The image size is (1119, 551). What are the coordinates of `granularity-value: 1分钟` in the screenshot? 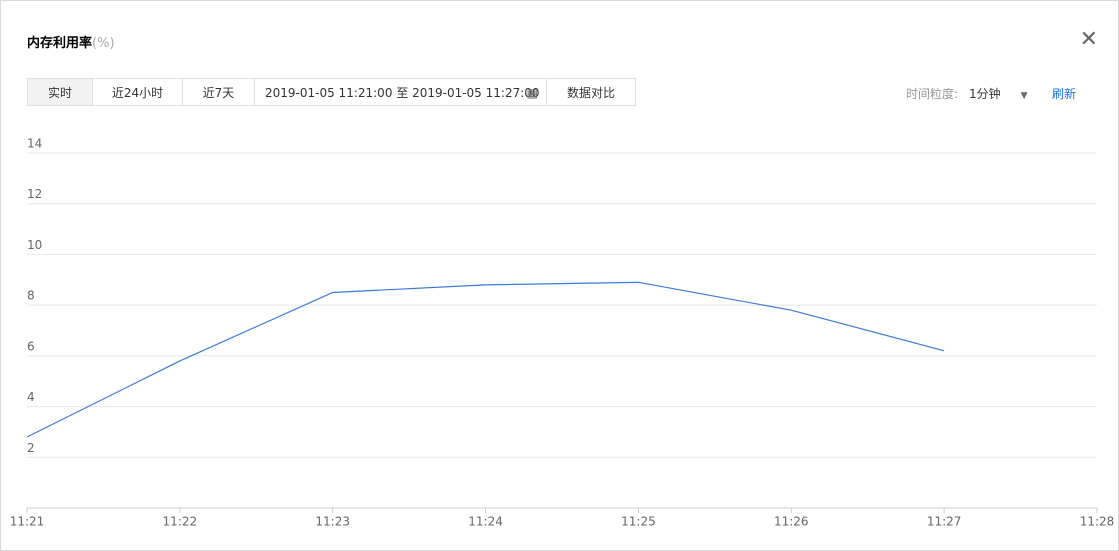 It's located at (985, 94).